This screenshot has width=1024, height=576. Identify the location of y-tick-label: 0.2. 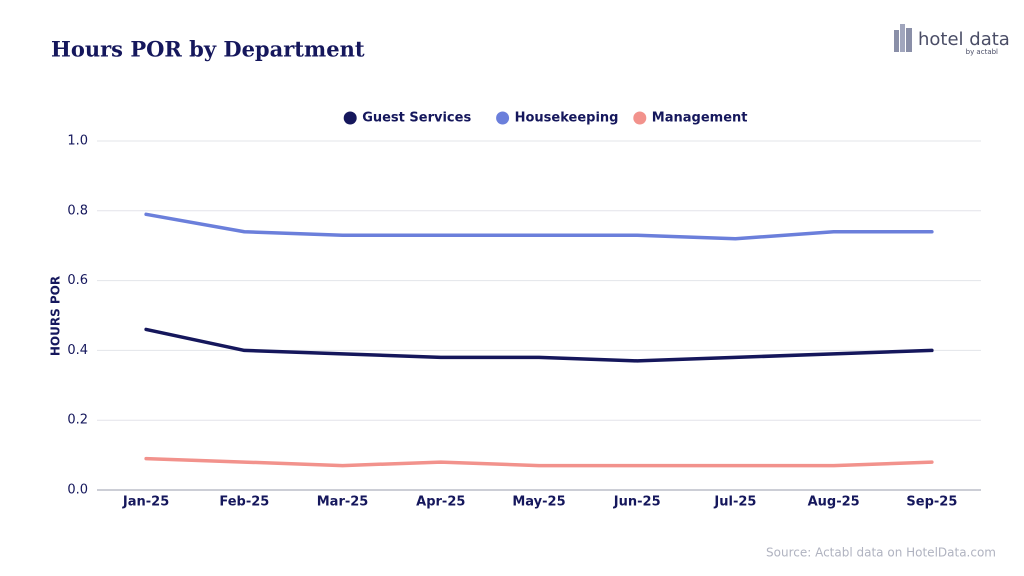
(77, 420).